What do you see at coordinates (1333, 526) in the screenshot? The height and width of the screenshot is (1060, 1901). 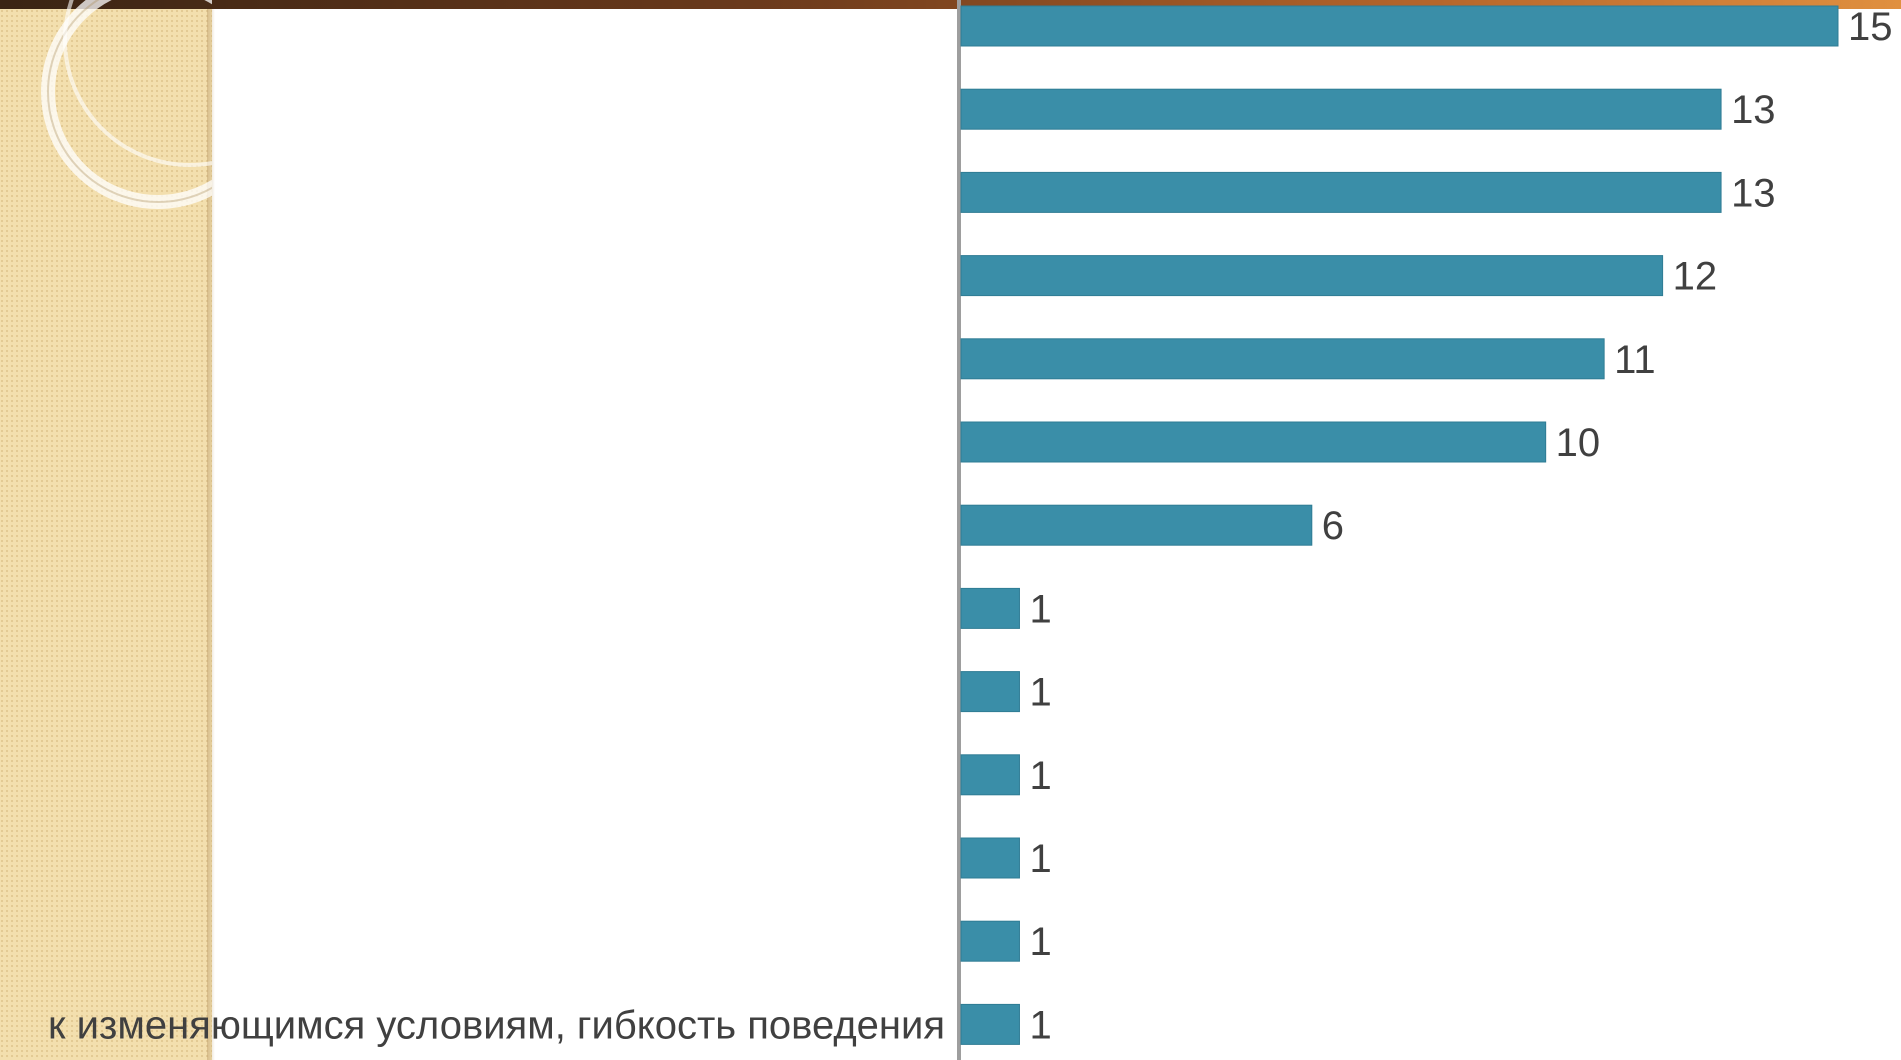 I see `data-label-7: 6` at bounding box center [1333, 526].